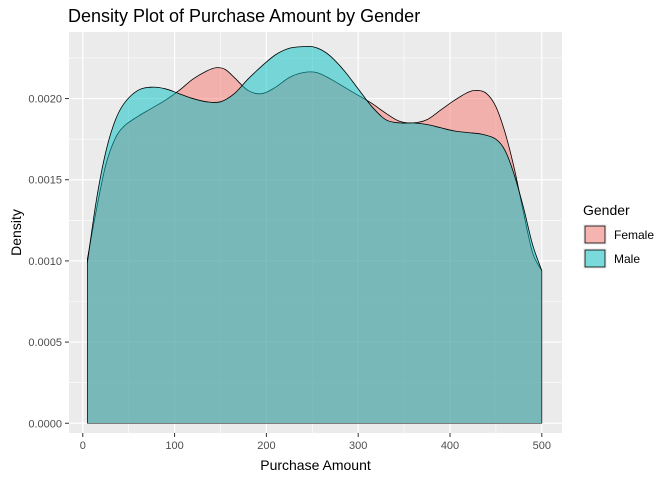 The height and width of the screenshot is (480, 672). Describe the element at coordinates (45, 343) in the screenshot. I see `y-tick-label: 0.0005` at that location.